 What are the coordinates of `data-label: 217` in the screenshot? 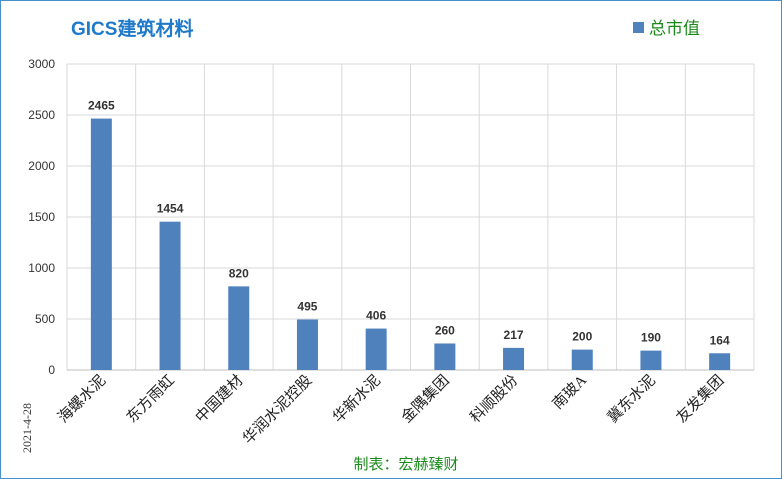 It's located at (514, 335).